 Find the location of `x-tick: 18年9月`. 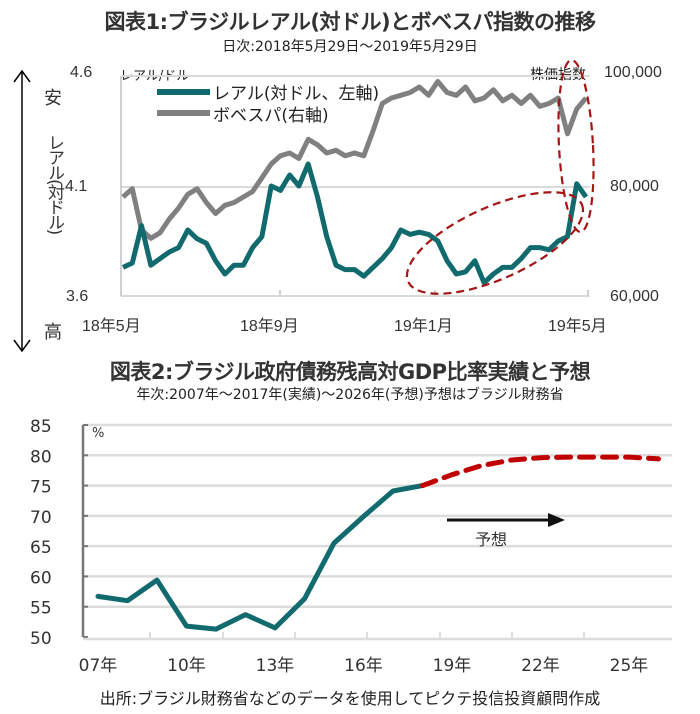

x-tick: 18年9月 is located at coordinates (269, 326).